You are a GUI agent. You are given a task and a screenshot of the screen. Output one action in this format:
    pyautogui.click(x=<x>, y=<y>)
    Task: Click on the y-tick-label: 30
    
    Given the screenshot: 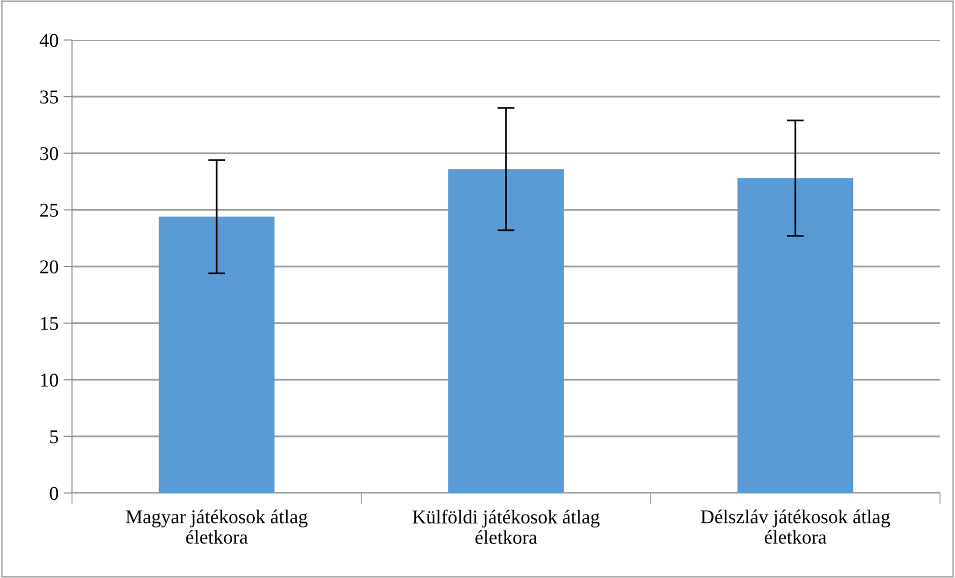 What is the action you would take?
    pyautogui.click(x=49, y=153)
    